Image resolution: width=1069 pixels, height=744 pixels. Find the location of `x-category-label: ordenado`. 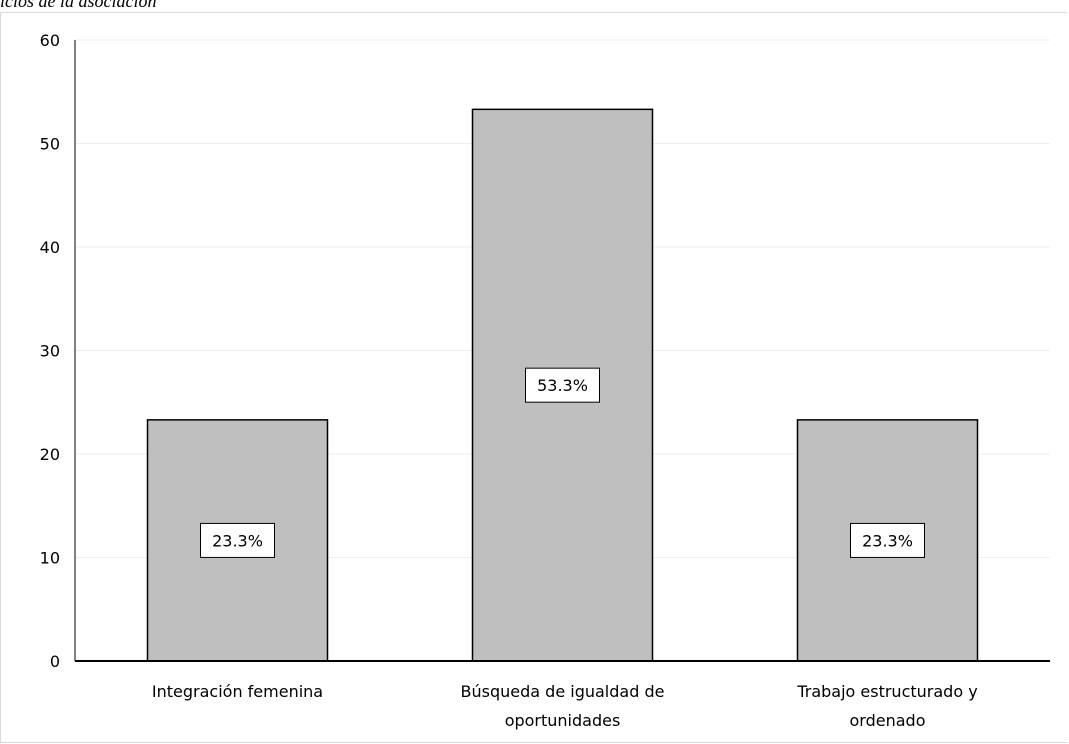

x-category-label: ordenado is located at coordinates (888, 720).